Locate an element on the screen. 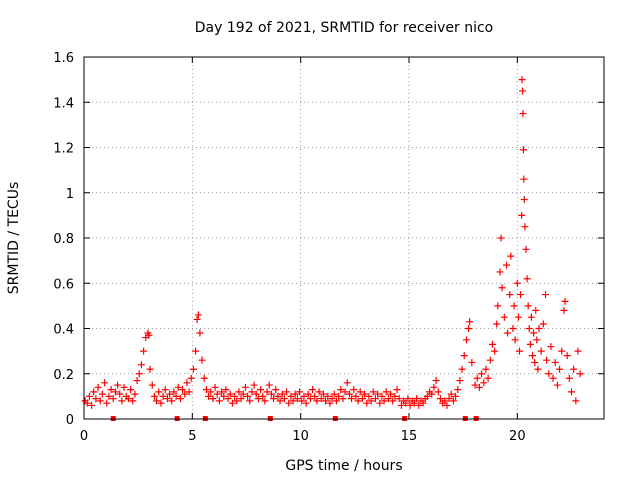 The width and height of the screenshot is (640, 480). x-tick-label: 10 is located at coordinates (300, 436).